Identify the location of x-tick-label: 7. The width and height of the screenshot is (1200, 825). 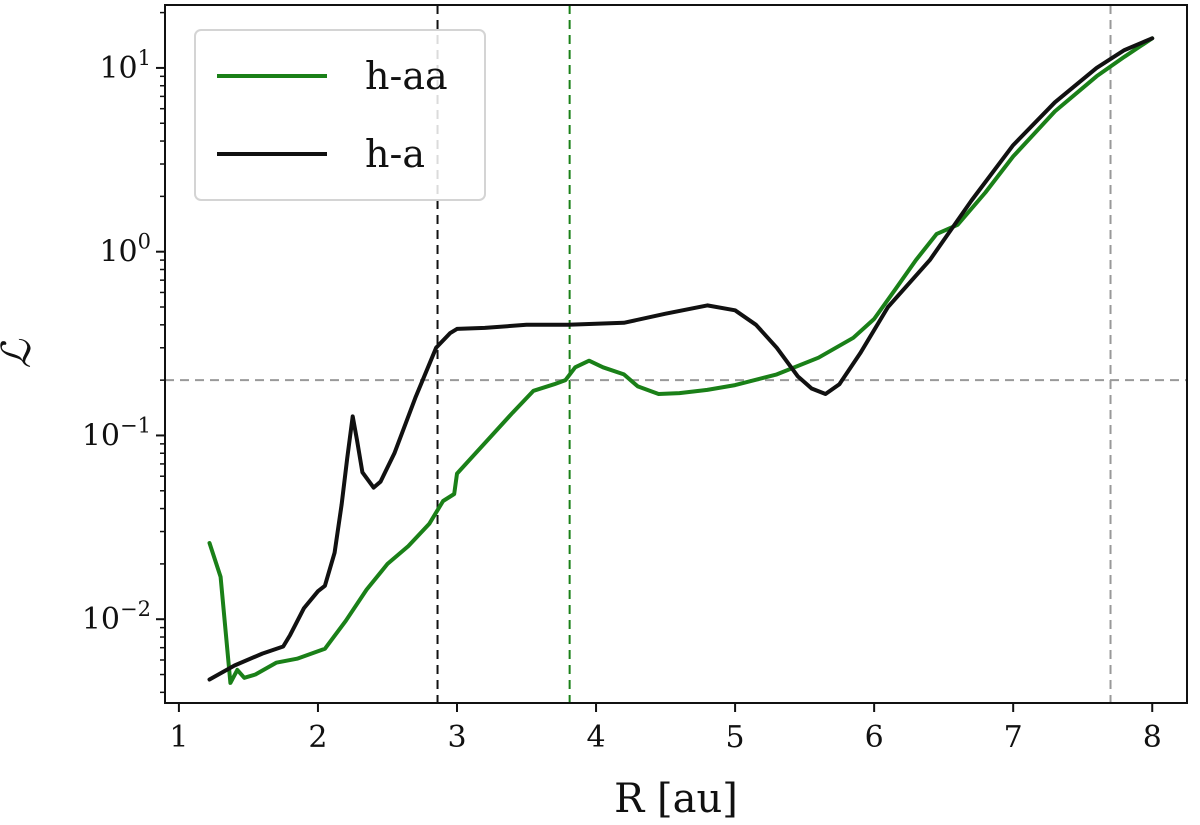
(1013, 737).